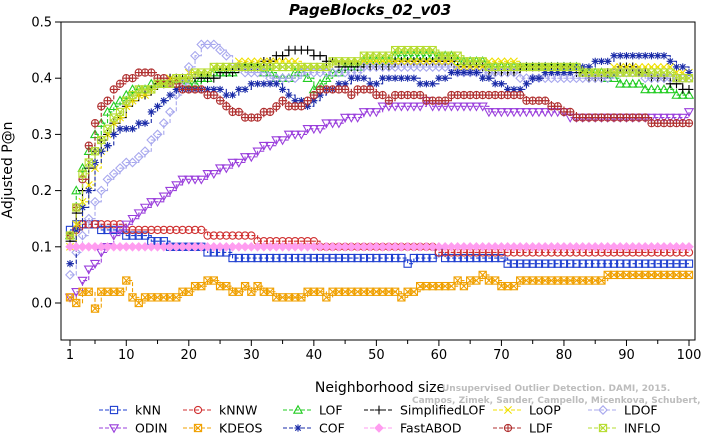 This screenshot has width=702, height=434. Describe the element at coordinates (126, 280) in the screenshot. I see `data-point-kdeos-cross` at that location.